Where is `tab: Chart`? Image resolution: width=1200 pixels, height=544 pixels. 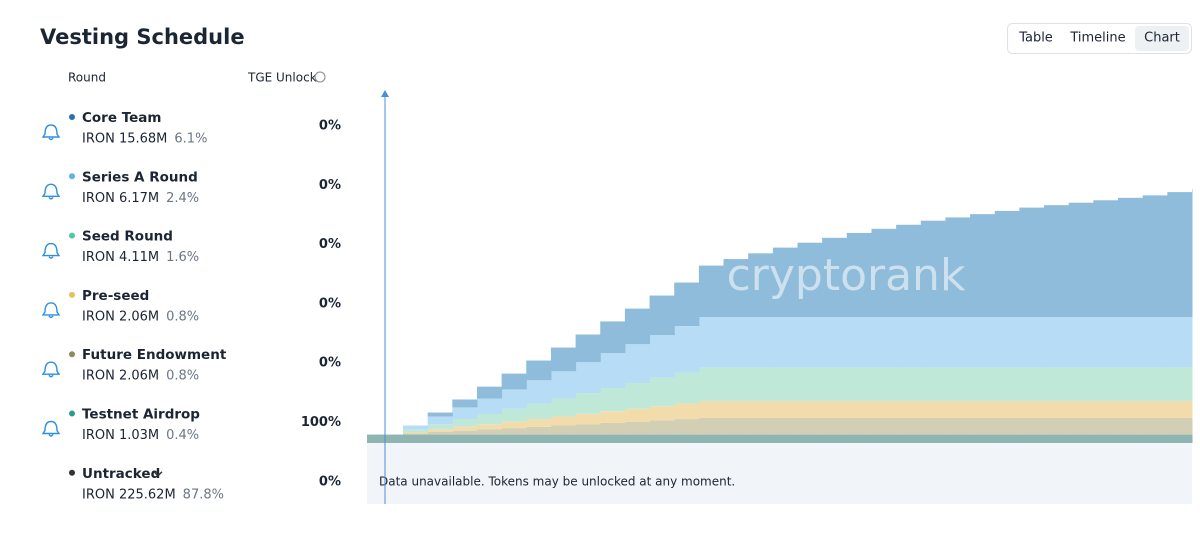 tab: Chart is located at coordinates (1162, 38).